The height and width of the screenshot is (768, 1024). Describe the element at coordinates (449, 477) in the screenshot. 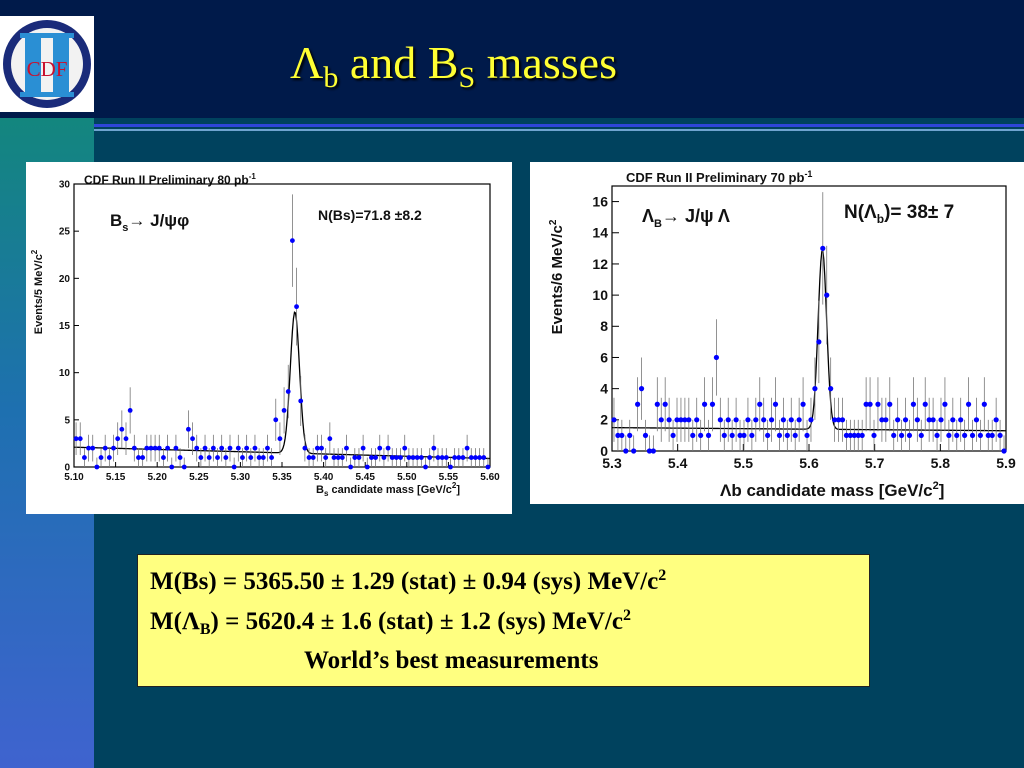

I see `bs-xtick-label: 5.55` at that location.